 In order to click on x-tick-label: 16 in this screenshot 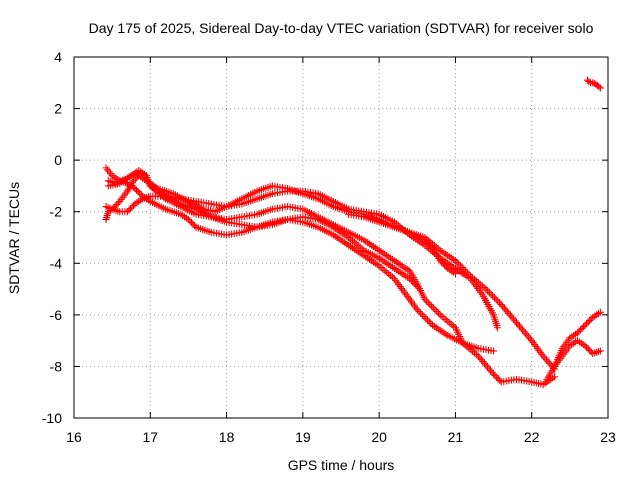, I will do `click(74, 437)`.